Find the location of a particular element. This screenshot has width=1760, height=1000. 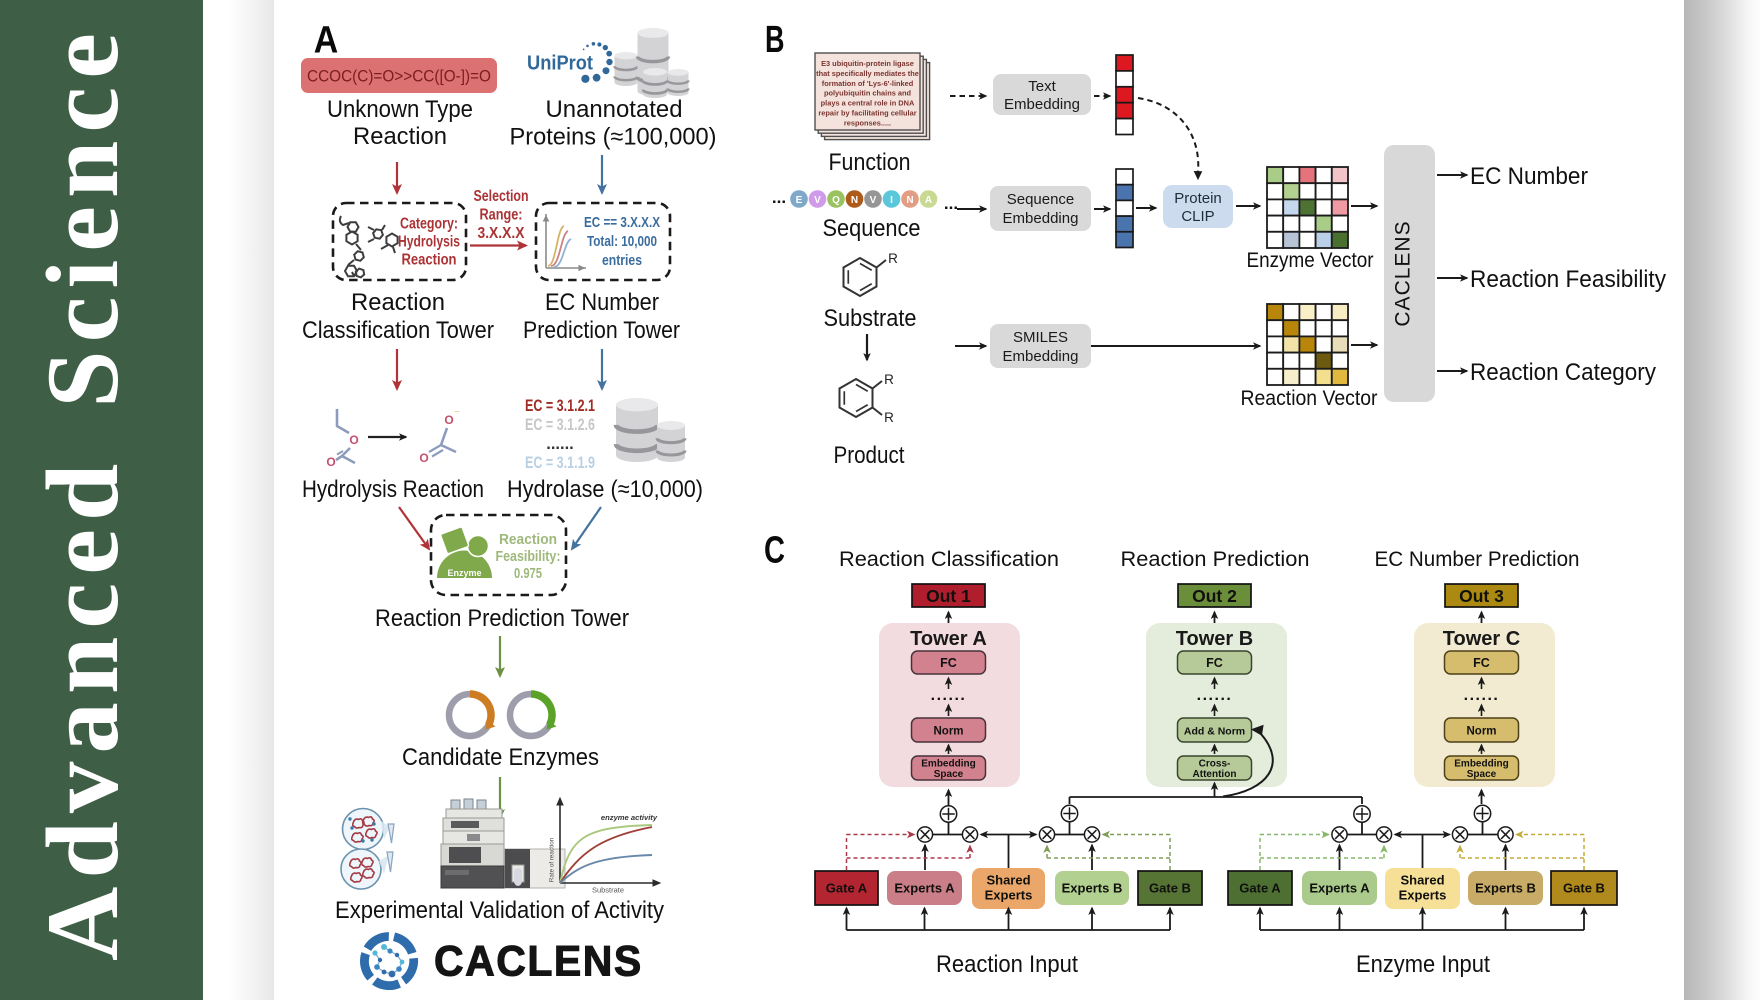

svg-text: Attention is located at coordinates (1215, 774).